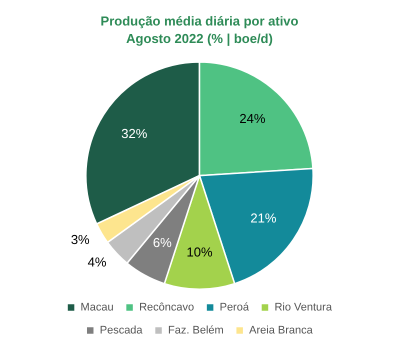 This screenshot has height=346, width=399. I want to click on data-label: 24%, so click(252, 118).